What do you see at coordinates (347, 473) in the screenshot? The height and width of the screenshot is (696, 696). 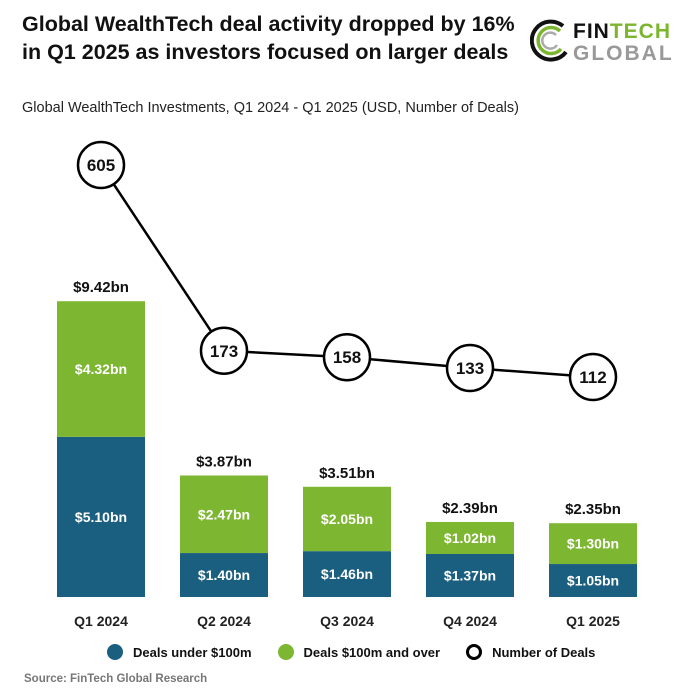 I see `bar-total-label: $3.51bn` at bounding box center [347, 473].